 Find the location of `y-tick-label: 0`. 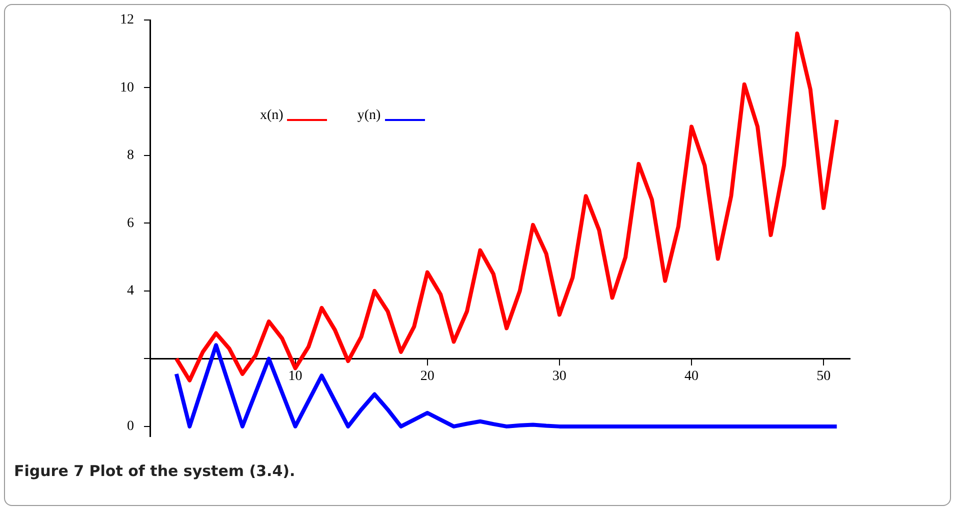

y-tick-label: 0 is located at coordinates (130, 426).